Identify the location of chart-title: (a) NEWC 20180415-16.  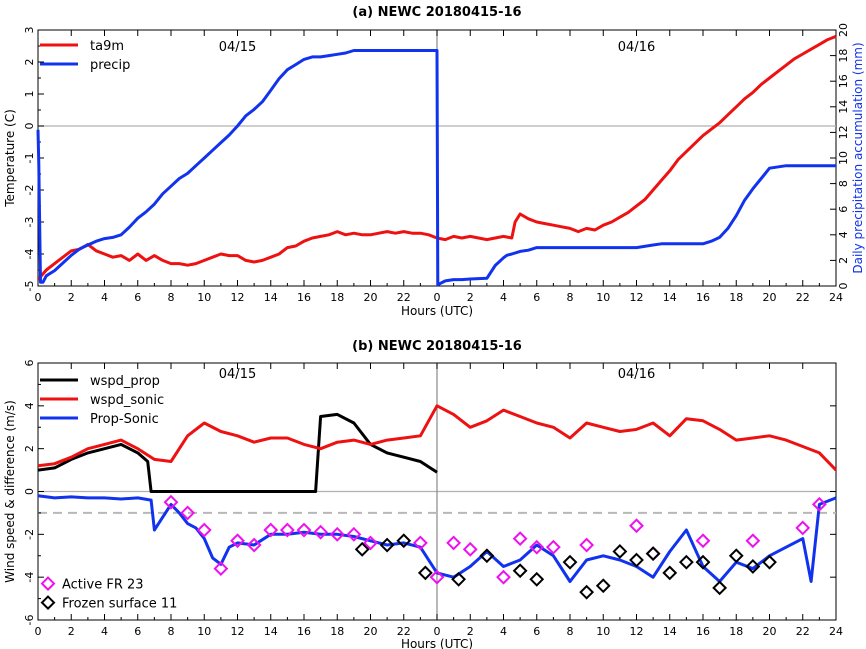
(436, 12).